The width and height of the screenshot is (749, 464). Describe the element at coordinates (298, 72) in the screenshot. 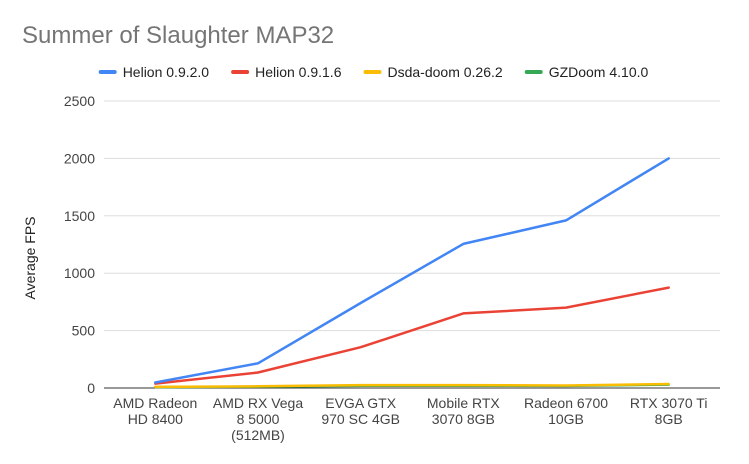

I see `legend-label: Helion 0.9.1.6` at that location.